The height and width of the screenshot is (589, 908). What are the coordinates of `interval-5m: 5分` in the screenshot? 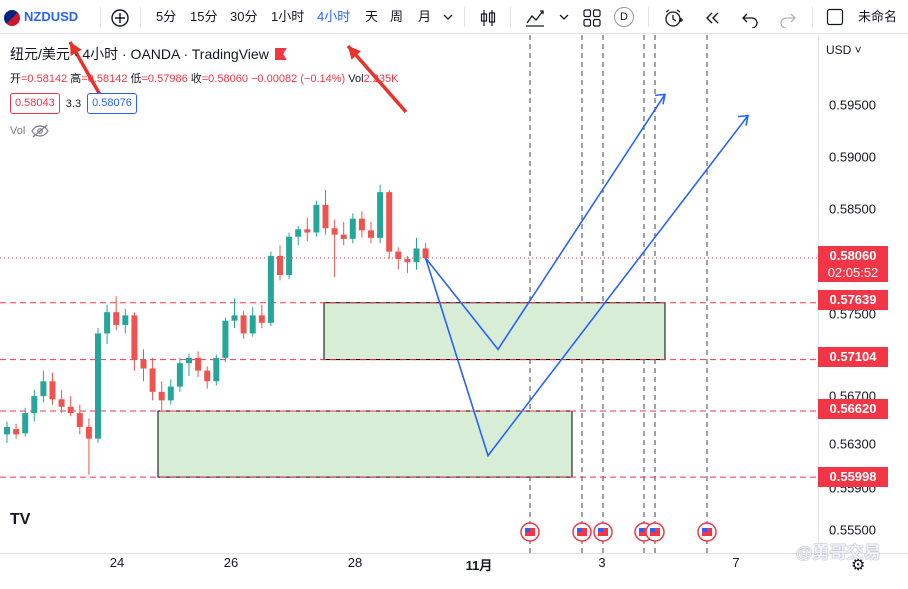 It's located at (166, 16).